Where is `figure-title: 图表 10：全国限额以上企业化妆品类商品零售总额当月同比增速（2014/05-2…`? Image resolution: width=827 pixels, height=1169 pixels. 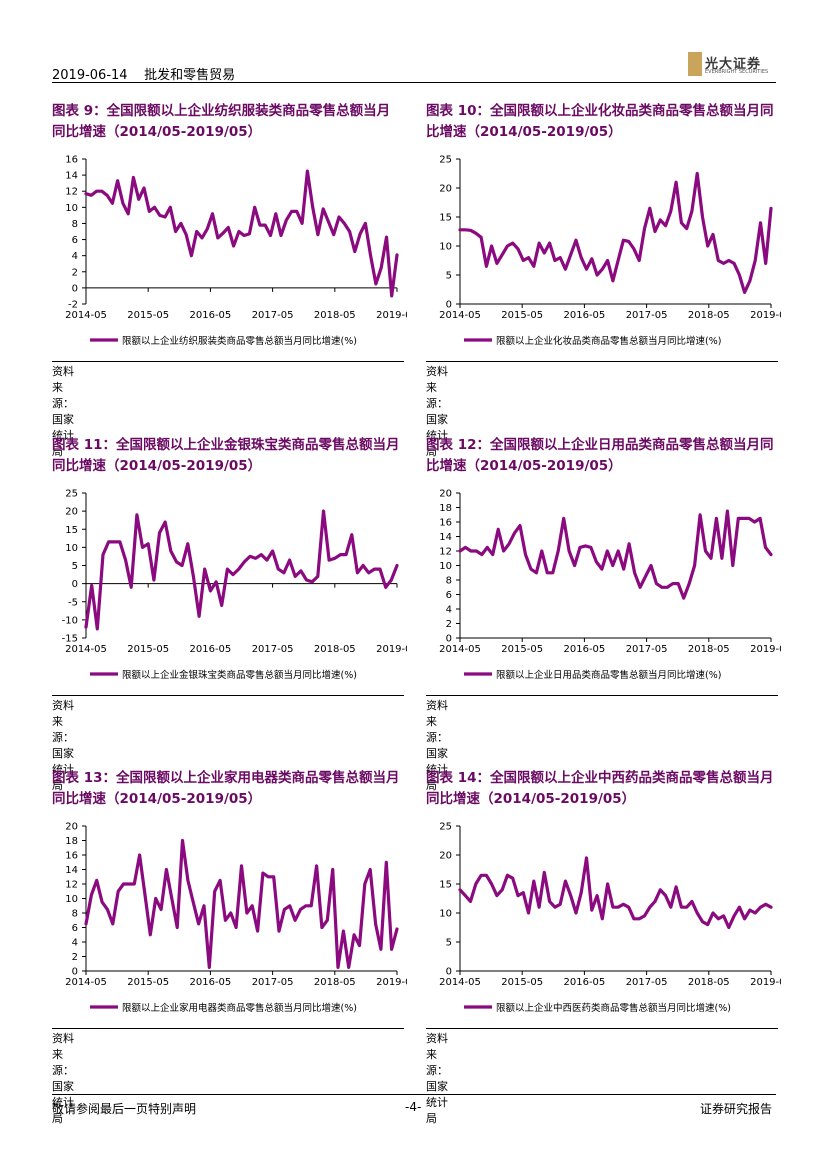
figure-title: 图表 10：全国限额以上企业化妆品类商品零售总额当月同比增速（2014/05-2… is located at coordinates (600, 121).